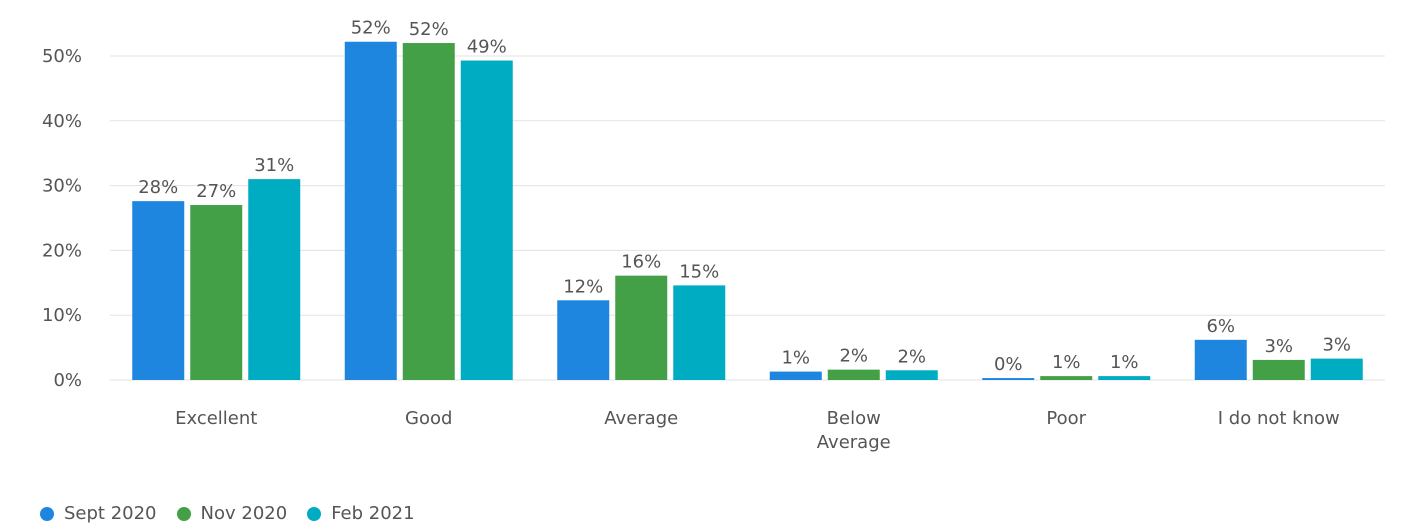 This screenshot has height=531, width=1419. What do you see at coordinates (1220, 326) in the screenshot?
I see `data-label: 6%` at bounding box center [1220, 326].